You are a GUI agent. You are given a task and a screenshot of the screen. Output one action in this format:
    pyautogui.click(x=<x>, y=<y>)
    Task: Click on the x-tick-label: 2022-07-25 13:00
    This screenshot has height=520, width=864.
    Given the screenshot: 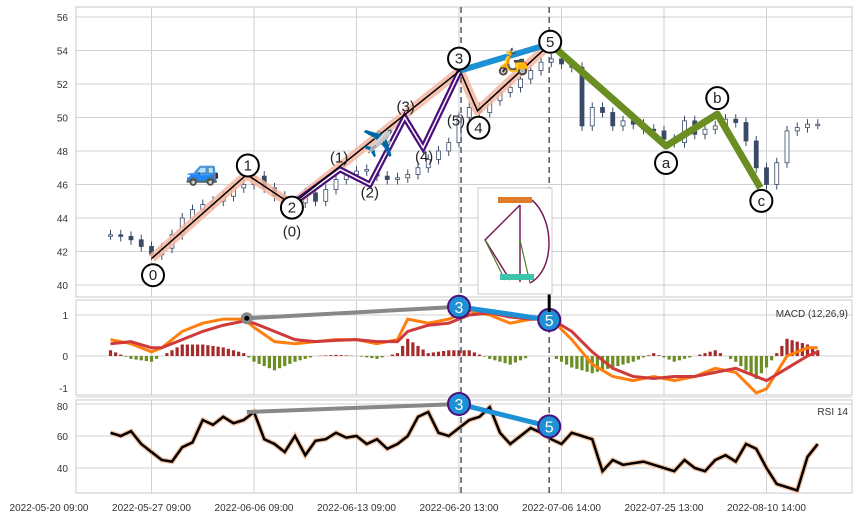 What is the action you would take?
    pyautogui.click(x=664, y=508)
    